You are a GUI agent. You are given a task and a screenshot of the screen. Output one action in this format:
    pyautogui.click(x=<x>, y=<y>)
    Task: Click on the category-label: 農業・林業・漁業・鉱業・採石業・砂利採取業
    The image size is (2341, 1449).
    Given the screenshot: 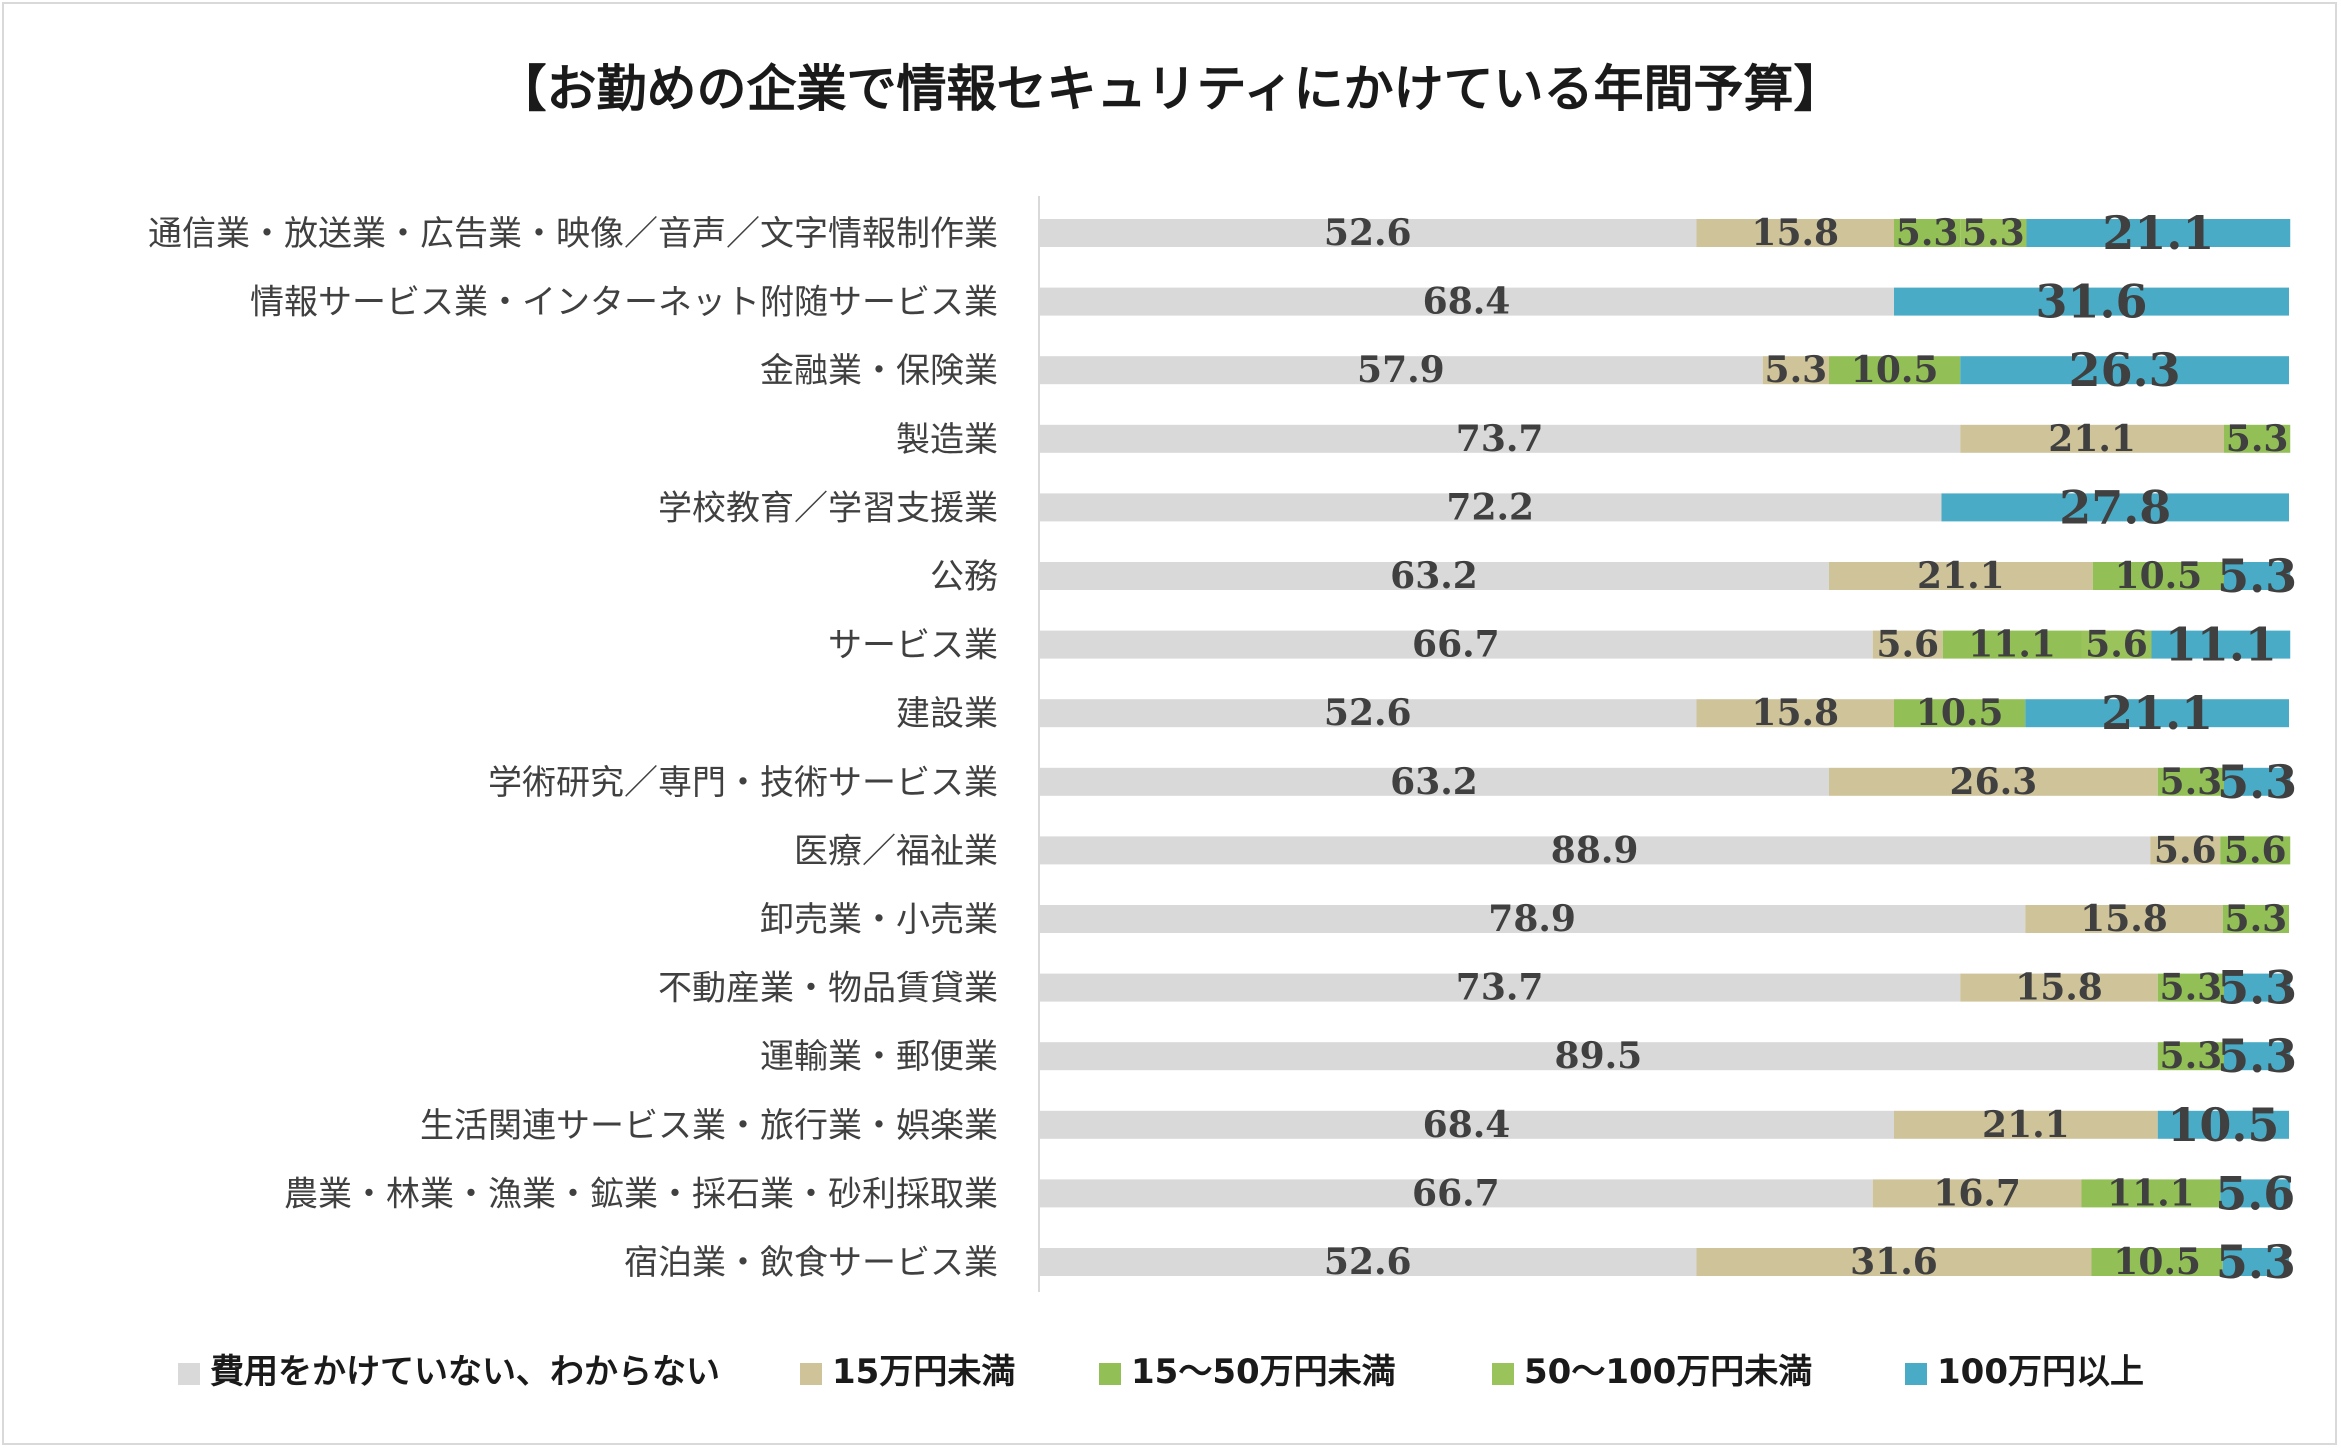 What is the action you would take?
    pyautogui.click(x=641, y=1194)
    